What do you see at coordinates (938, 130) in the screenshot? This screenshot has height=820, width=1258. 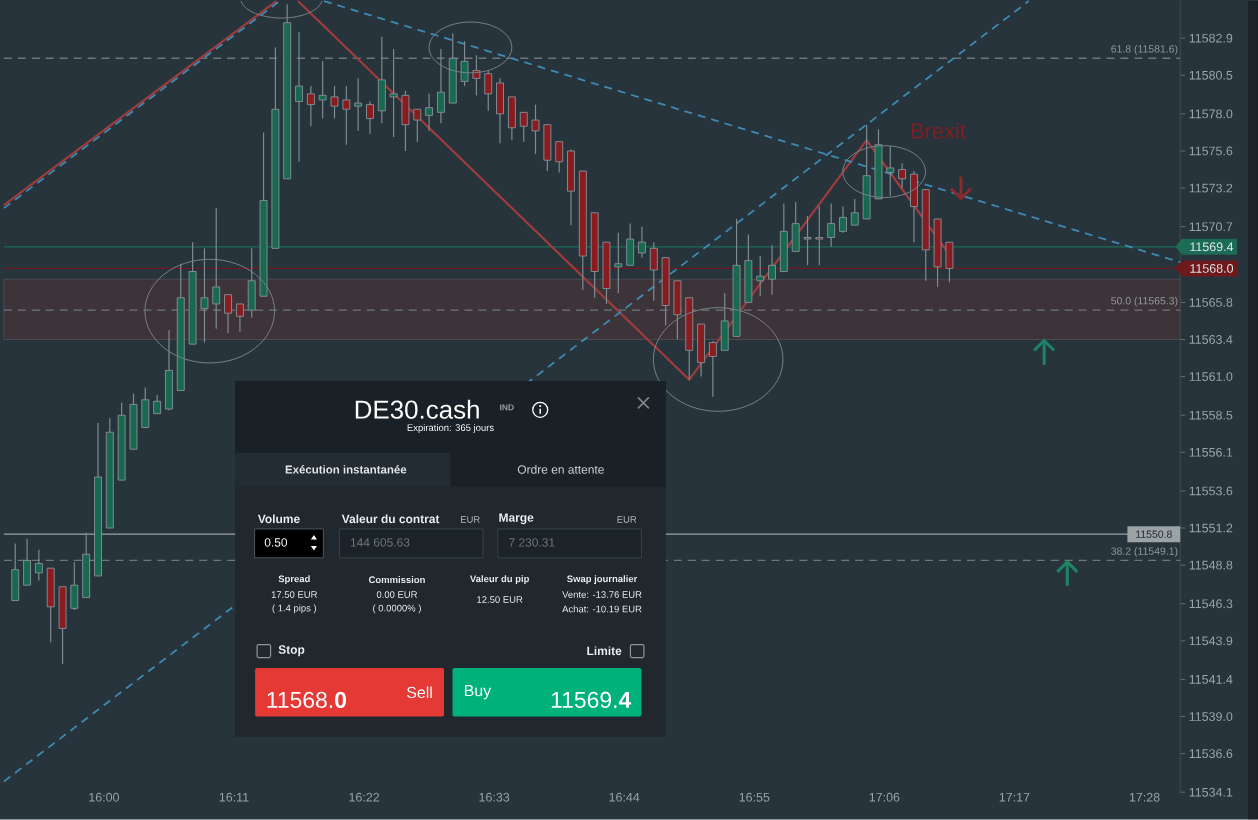 I see `annotation: Brexit` at bounding box center [938, 130].